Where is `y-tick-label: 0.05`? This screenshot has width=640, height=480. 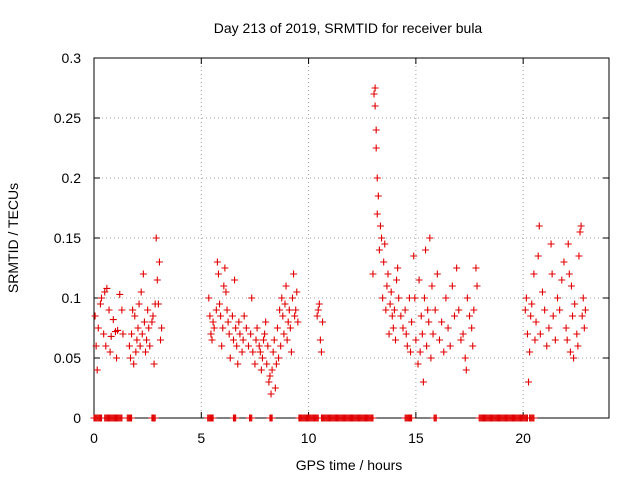
y-tick-label: 0.05 is located at coordinates (67, 358).